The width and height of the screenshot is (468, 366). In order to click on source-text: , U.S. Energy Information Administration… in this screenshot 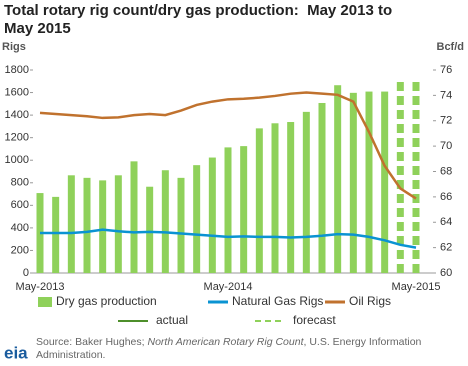, I will do `click(229, 348)`.